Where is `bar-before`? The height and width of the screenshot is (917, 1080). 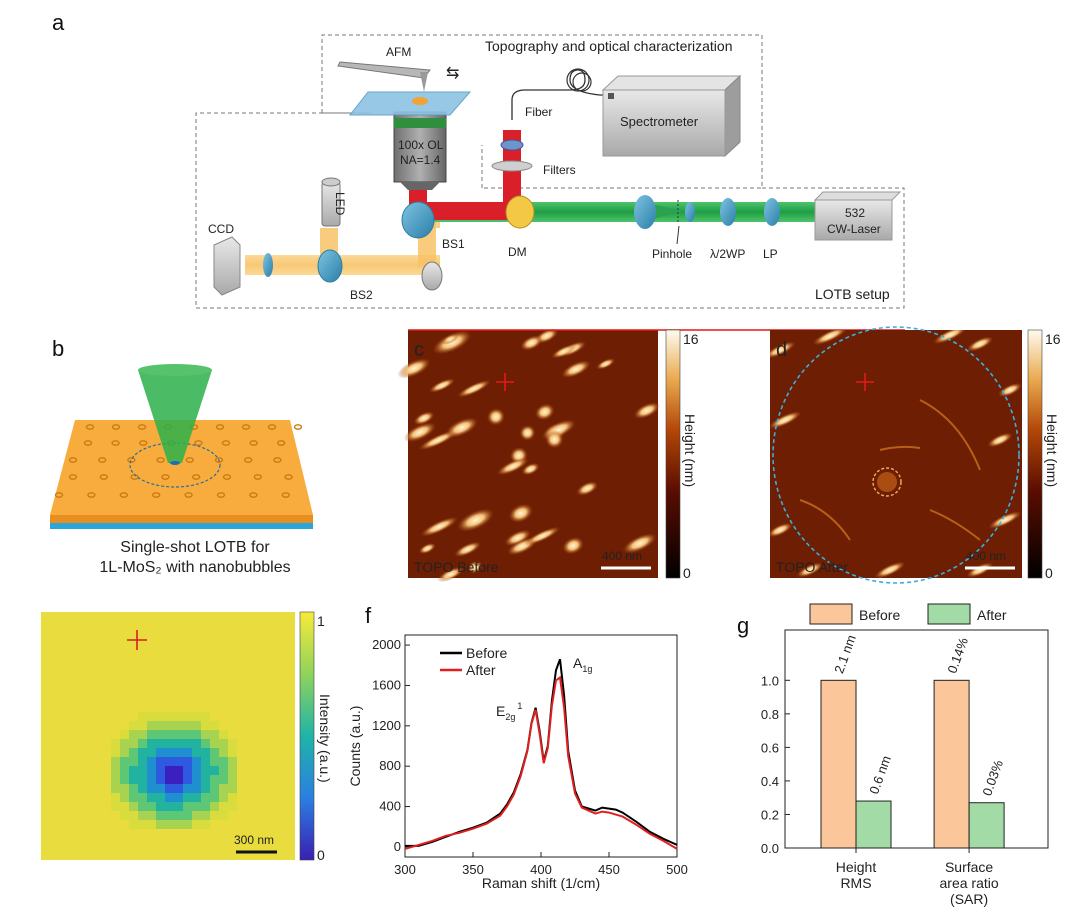 bar-before is located at coordinates (951, 764).